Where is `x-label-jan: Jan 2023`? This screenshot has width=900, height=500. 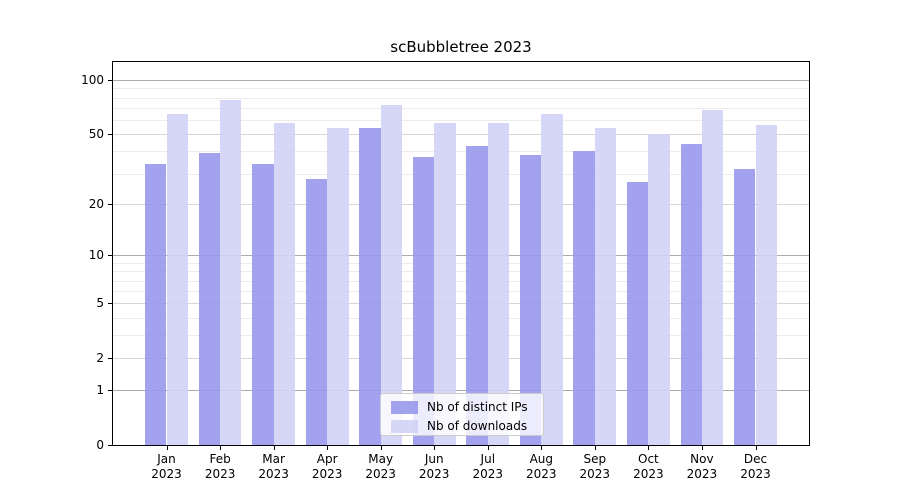
x-label-jan: Jan 2023 is located at coordinates (166, 466).